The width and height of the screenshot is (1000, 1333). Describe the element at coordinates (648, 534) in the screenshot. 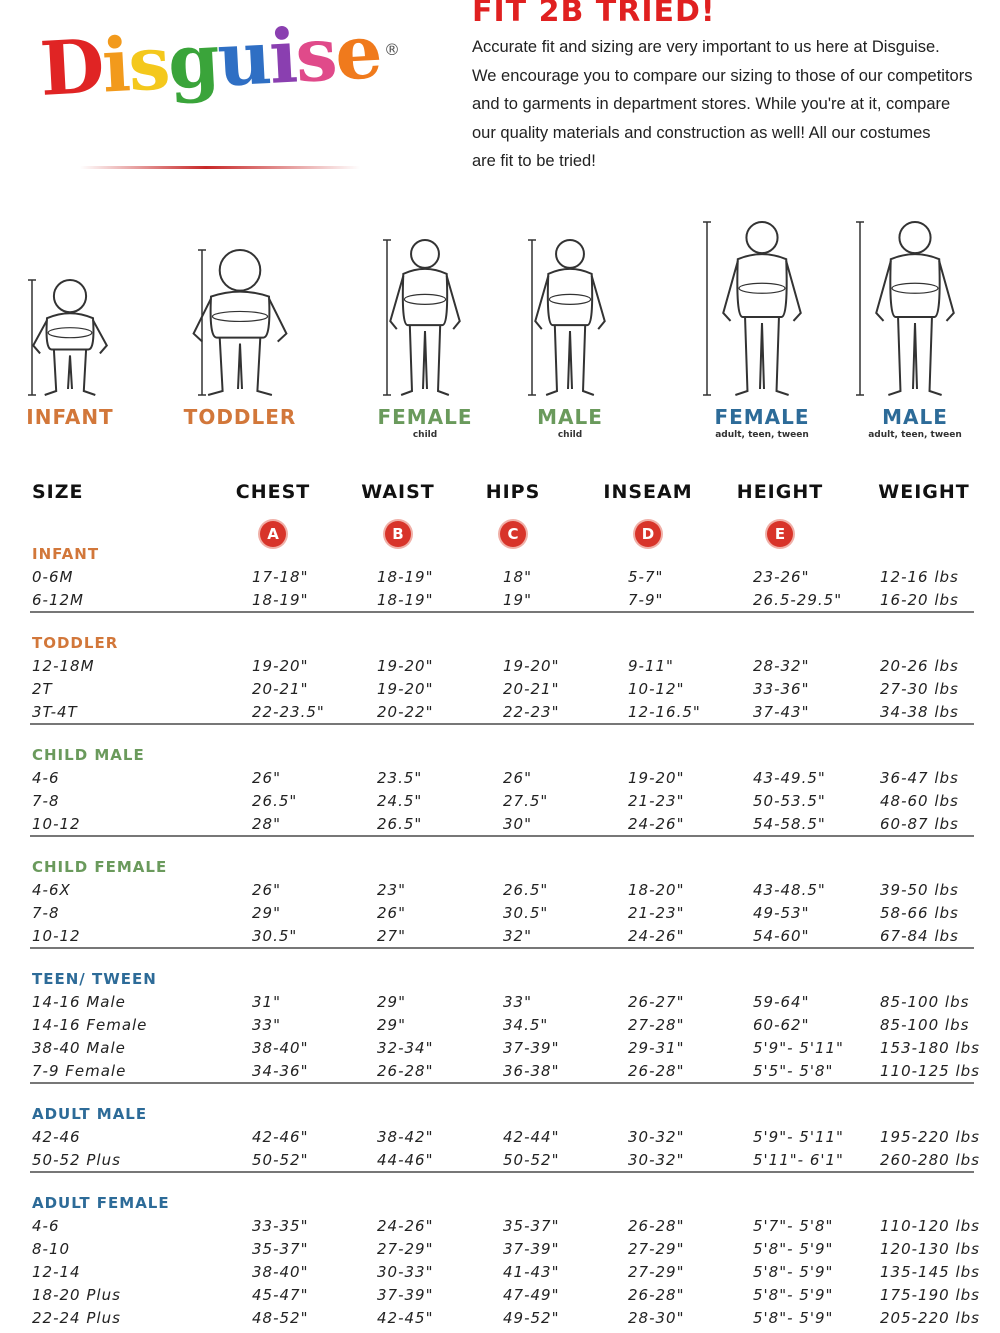

I see `column-badge: D` at that location.